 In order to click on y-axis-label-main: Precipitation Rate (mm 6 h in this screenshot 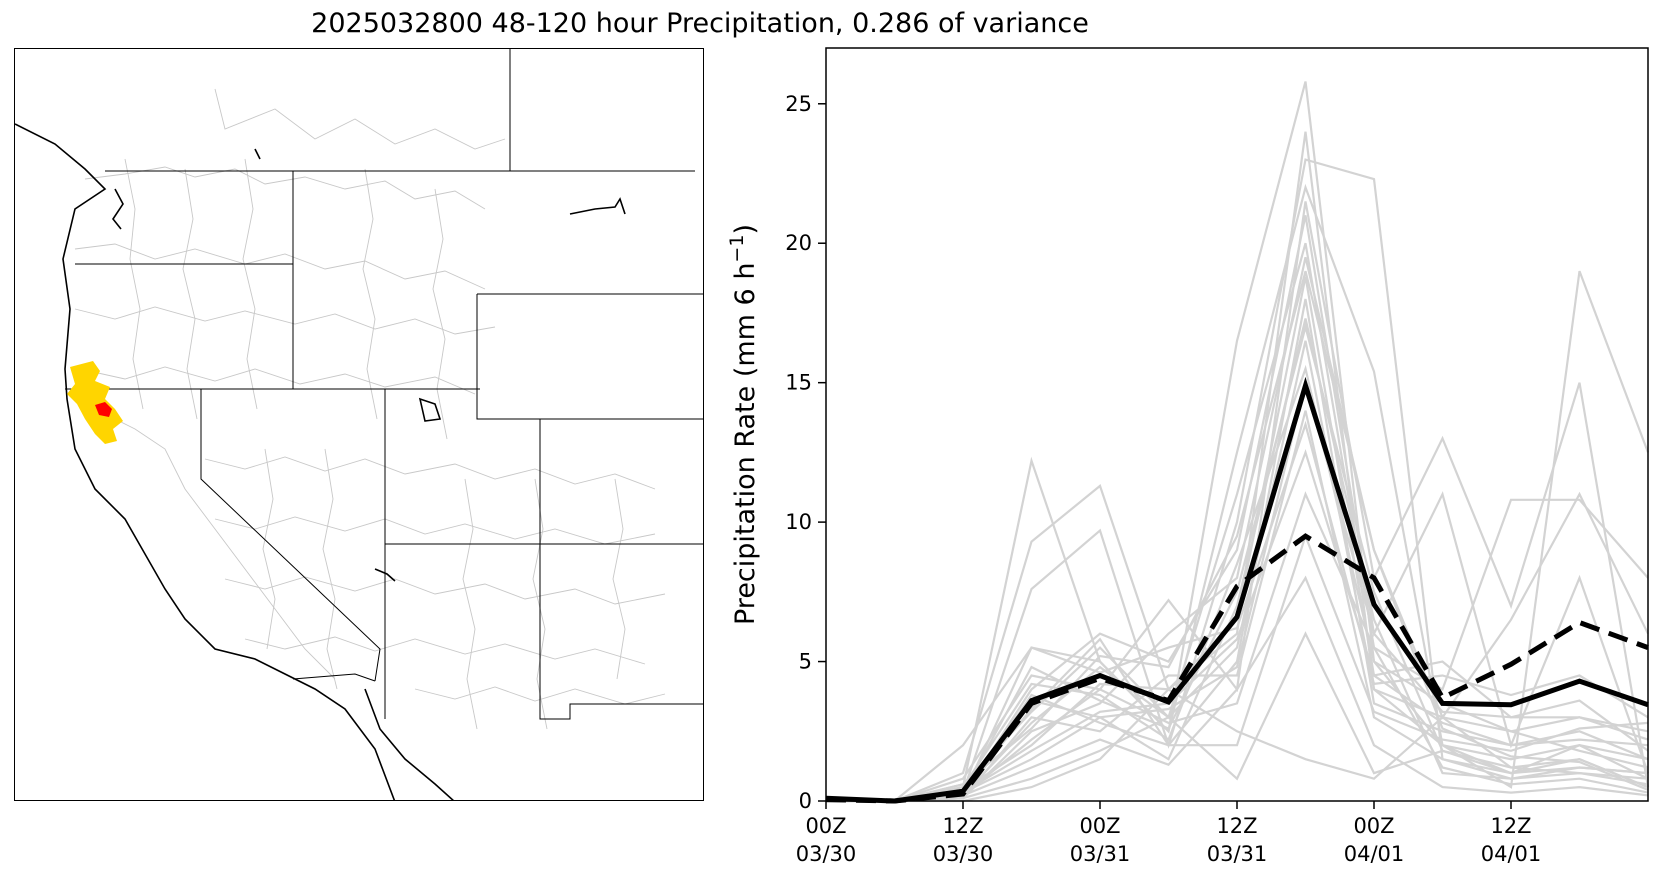, I will do `click(745, 444)`.